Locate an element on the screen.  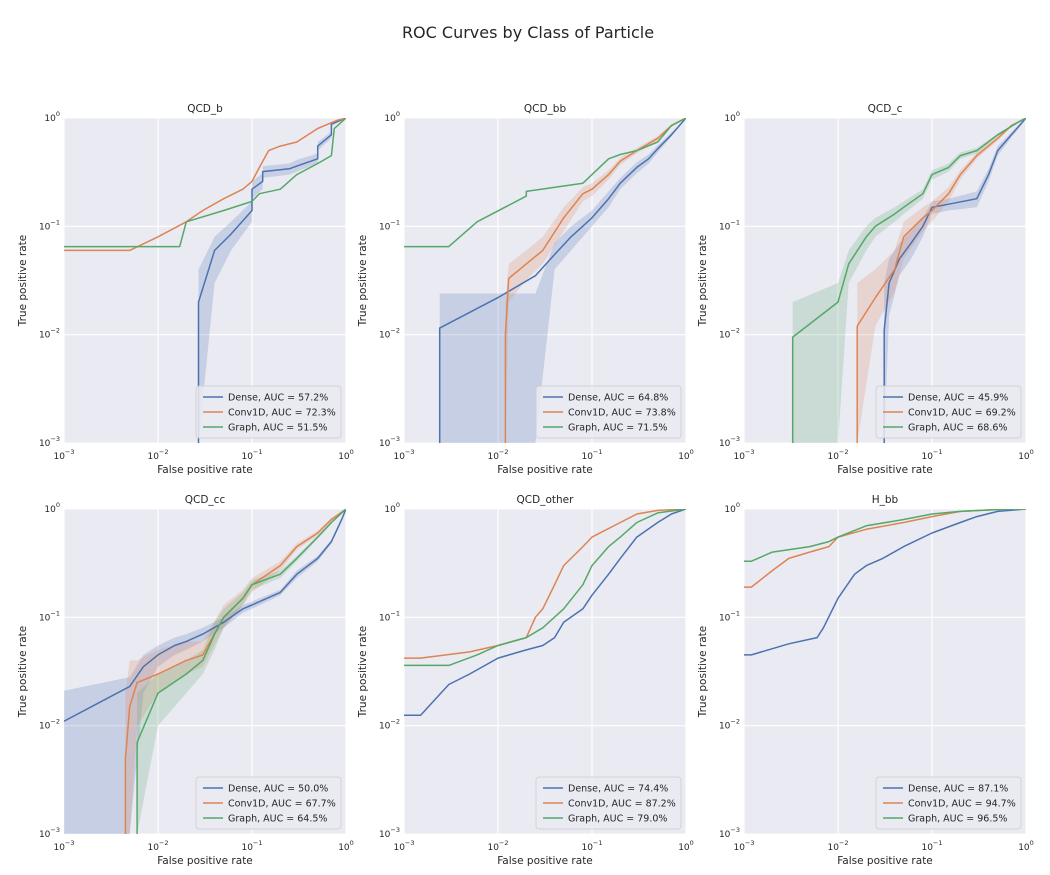
legend-entry-graph: Graph, AUC = 96.5% is located at coordinates (957, 819).